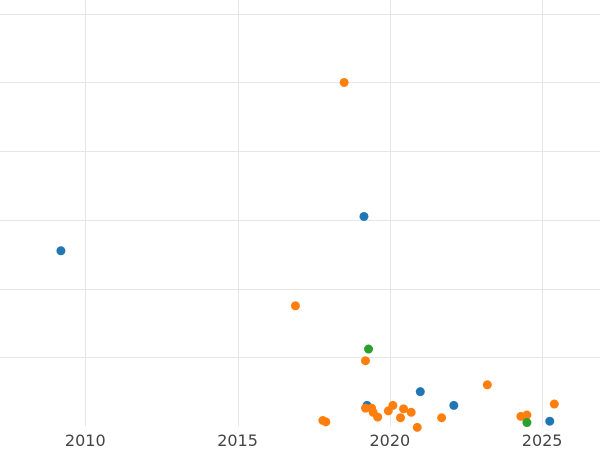  Describe the element at coordinates (85, 440) in the screenshot. I see `x-tick-label-2010: 2010` at that location.